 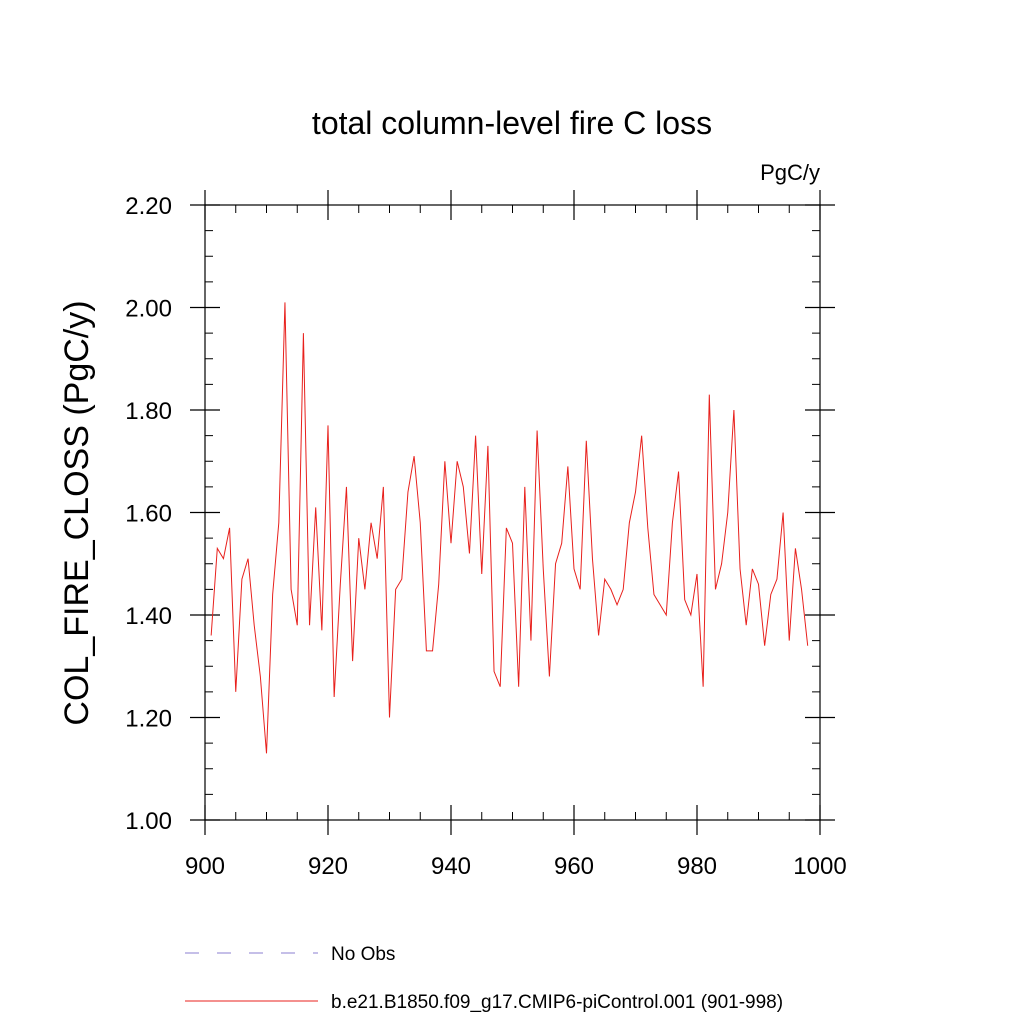 I want to click on x-tick-label: 900, so click(x=205, y=866).